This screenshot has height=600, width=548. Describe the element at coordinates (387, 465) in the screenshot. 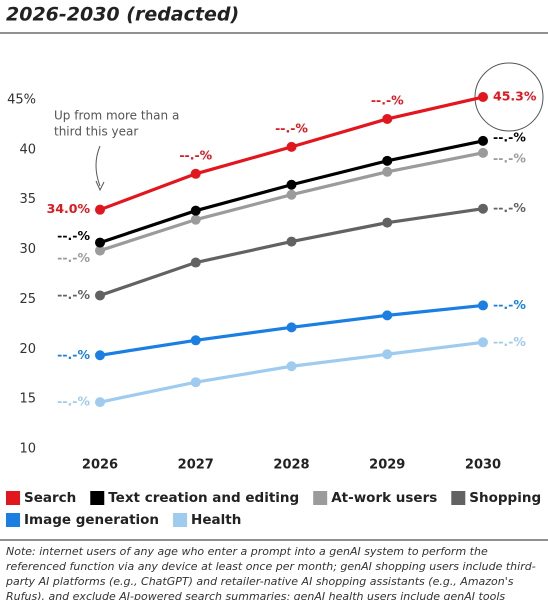

I see `x-tick-label: 2029` at that location.